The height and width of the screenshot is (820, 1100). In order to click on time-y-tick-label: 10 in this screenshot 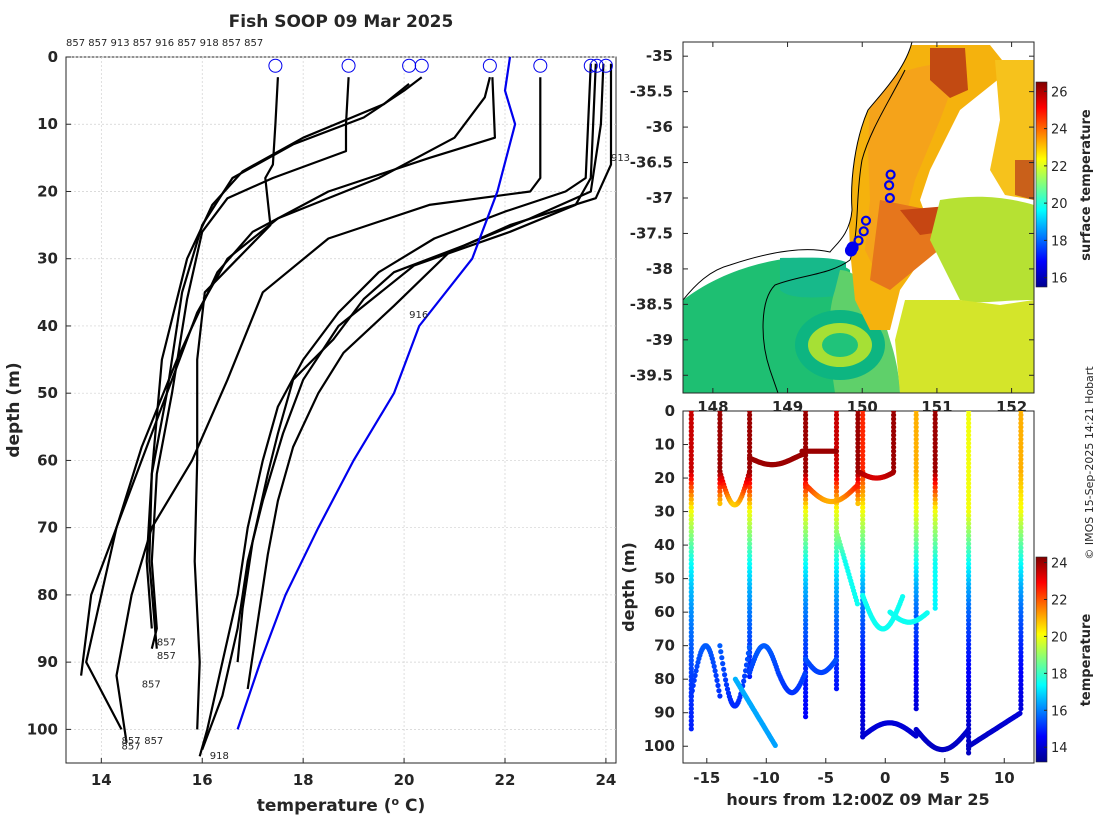, I will do `click(664, 445)`.